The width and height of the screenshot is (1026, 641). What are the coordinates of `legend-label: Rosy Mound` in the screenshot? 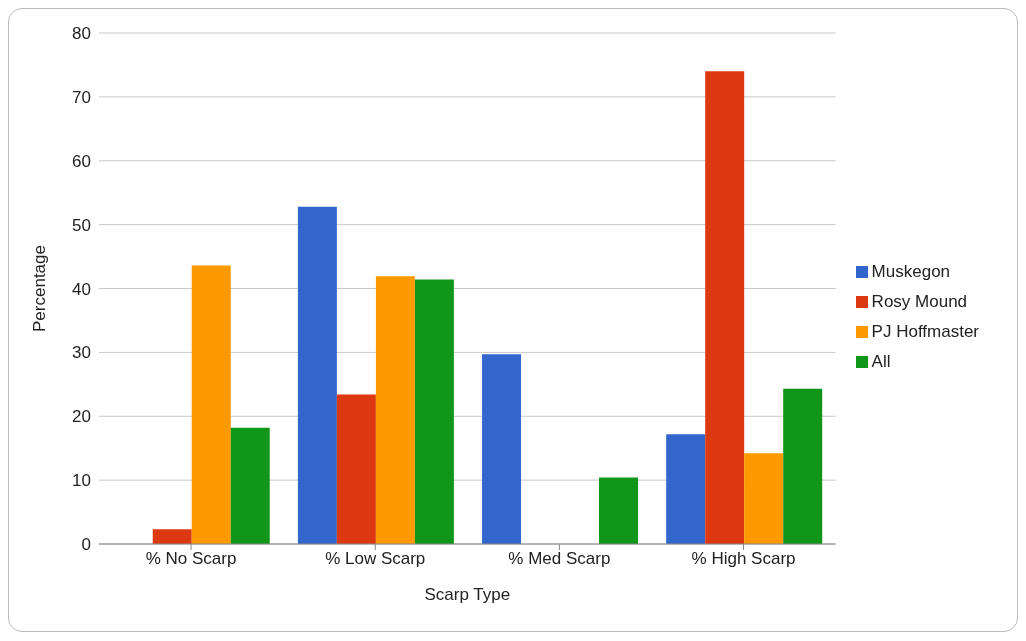 It's located at (919, 301).